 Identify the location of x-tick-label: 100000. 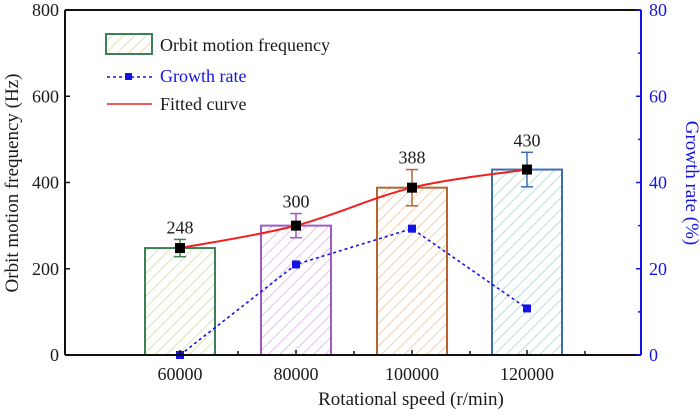
(412, 374).